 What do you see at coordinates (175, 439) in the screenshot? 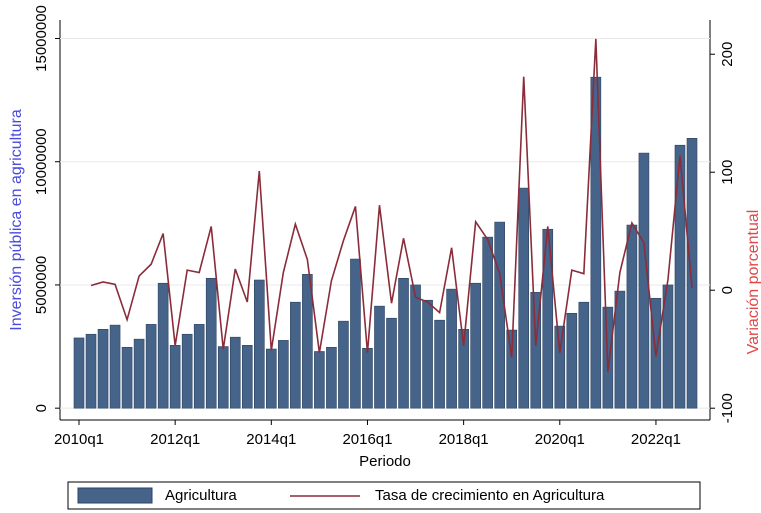
I see `x-tick-label: 2012q1` at bounding box center [175, 439].